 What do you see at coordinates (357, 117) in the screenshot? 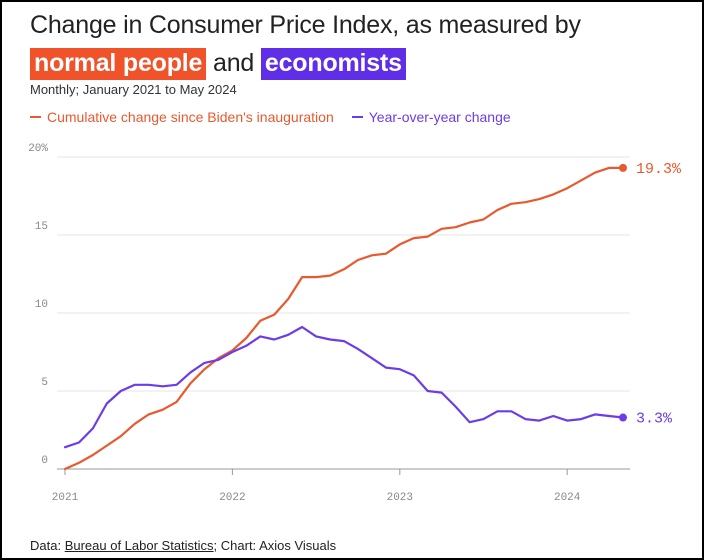
I see `legend-swatch-yoy` at bounding box center [357, 117].